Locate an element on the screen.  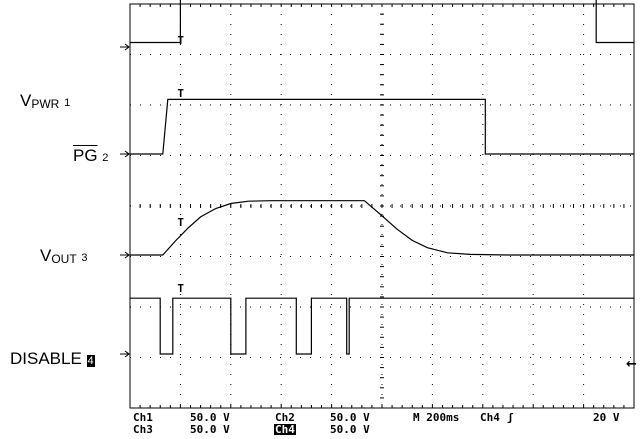
trace-ch4 is located at coordinates (382, 326).